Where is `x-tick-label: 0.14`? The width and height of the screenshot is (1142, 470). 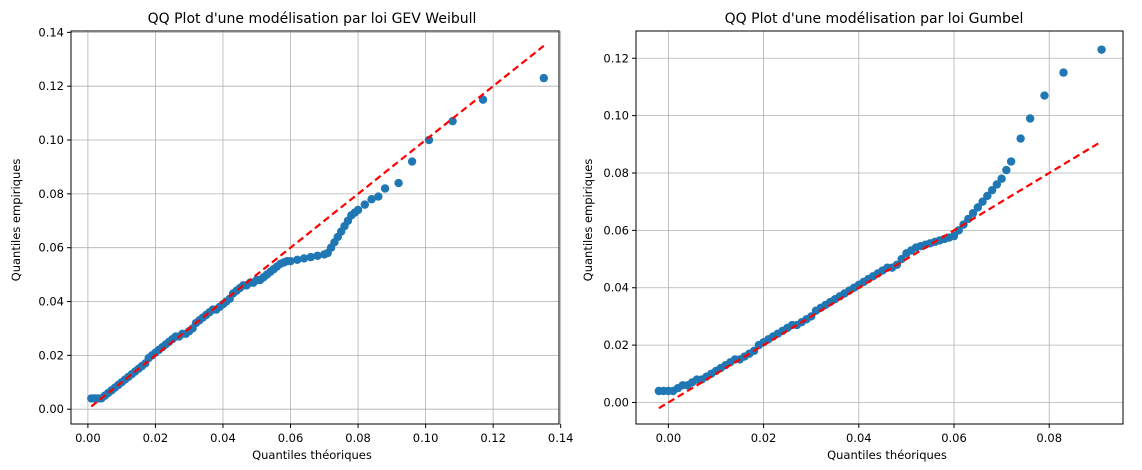 x-tick-label: 0.14 is located at coordinates (561, 438).